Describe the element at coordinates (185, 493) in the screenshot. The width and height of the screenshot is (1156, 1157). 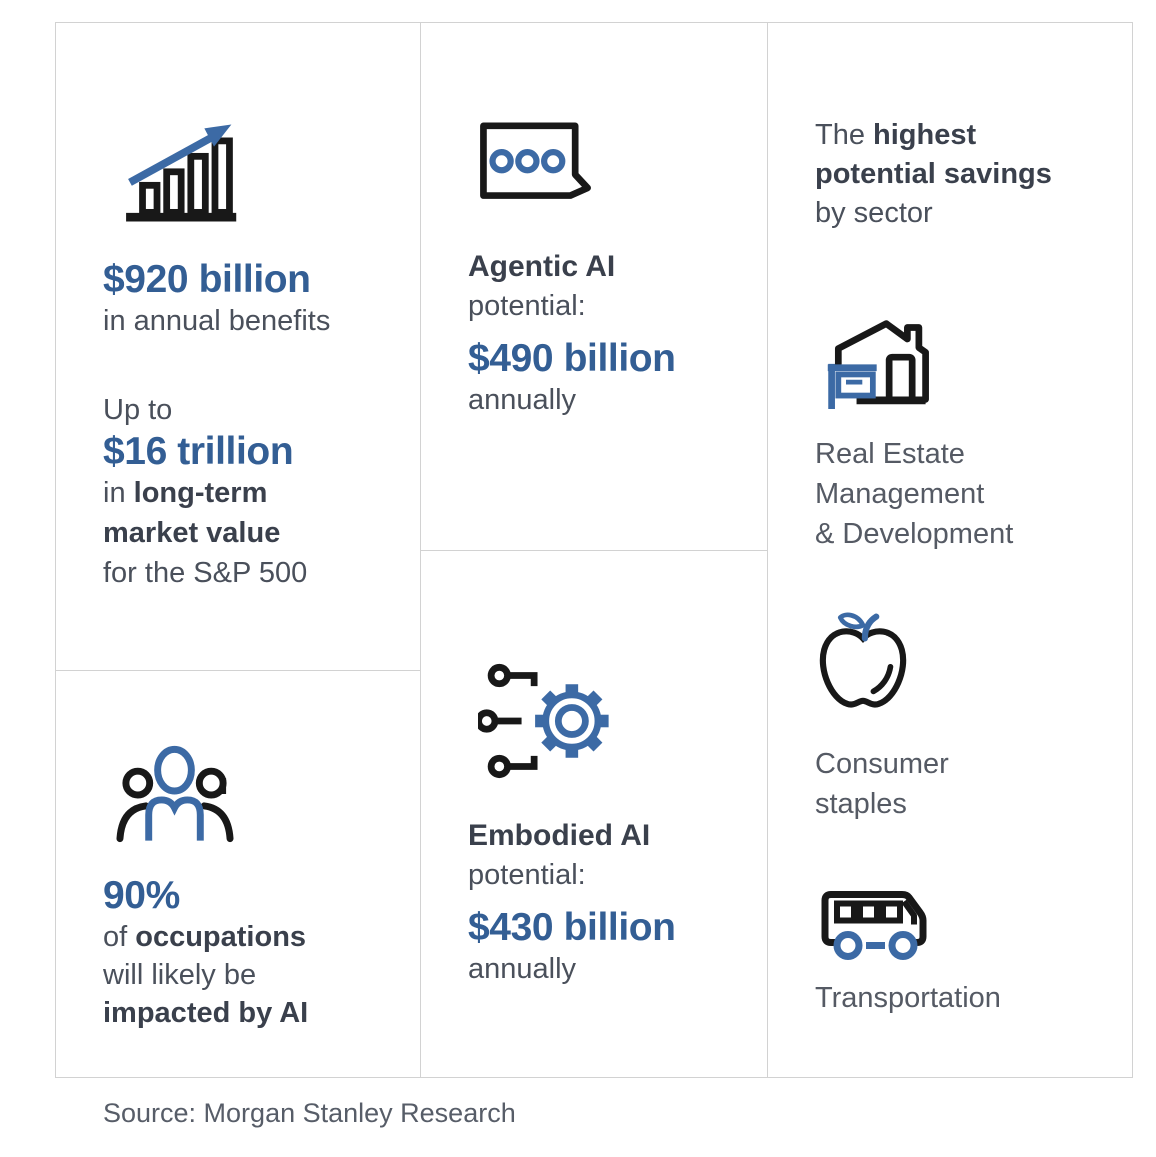
I see `stat-market-value-line1: in long-term` at that location.